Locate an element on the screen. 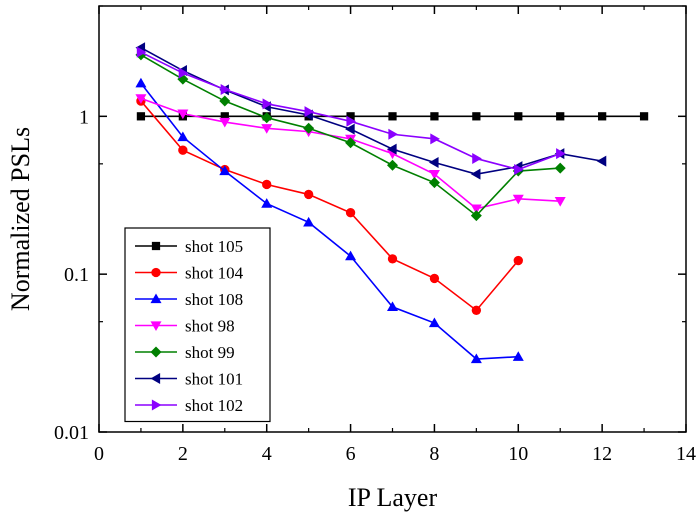  y-tick-label: 0.1 is located at coordinates (76, 275).